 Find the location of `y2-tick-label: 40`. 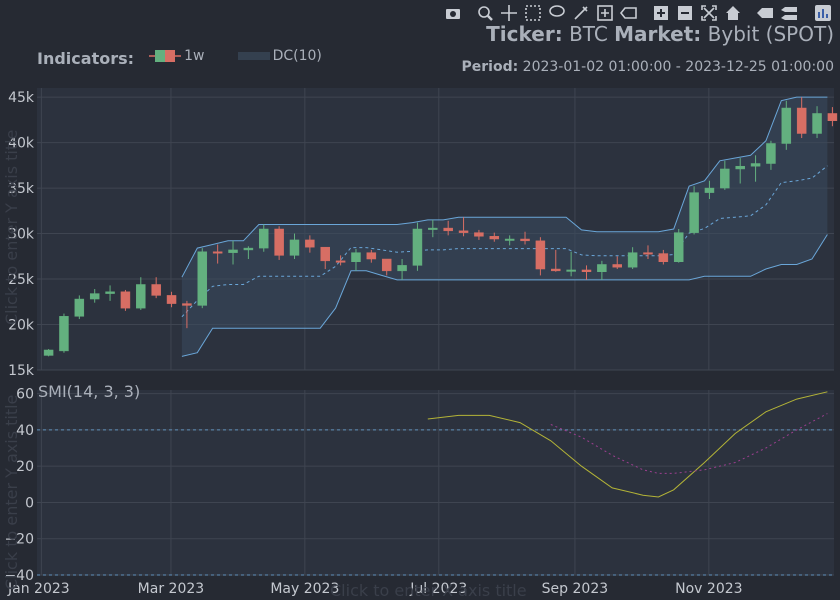

y2-tick-label: 40 is located at coordinates (25, 431).